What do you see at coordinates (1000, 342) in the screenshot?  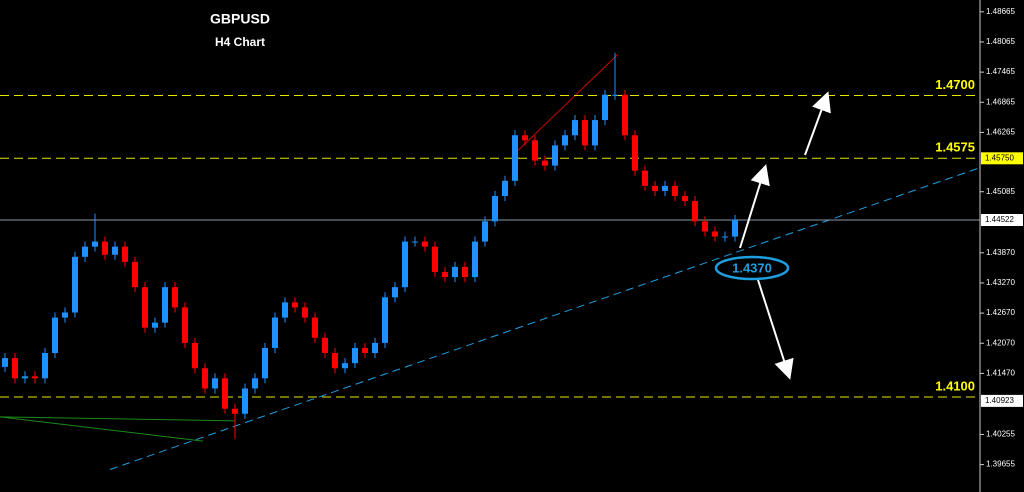 I see `y-tick-label: 1.42070` at bounding box center [1000, 342].